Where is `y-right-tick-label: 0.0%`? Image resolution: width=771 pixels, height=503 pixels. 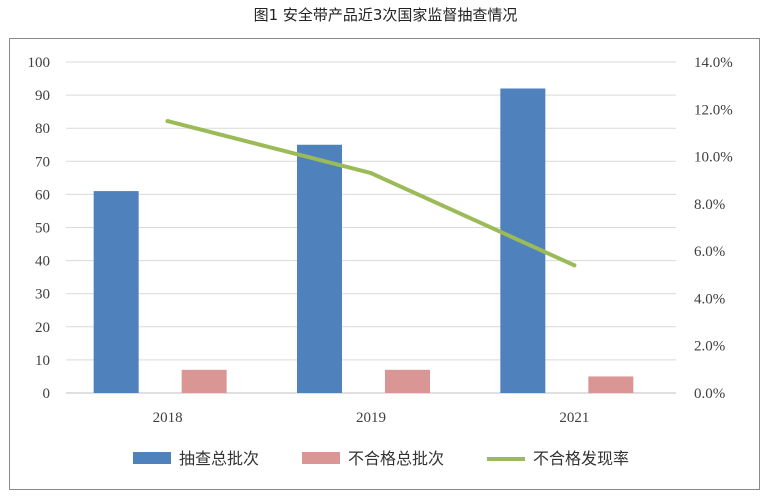
y-right-tick-label: 0.0% is located at coordinates (709, 394).